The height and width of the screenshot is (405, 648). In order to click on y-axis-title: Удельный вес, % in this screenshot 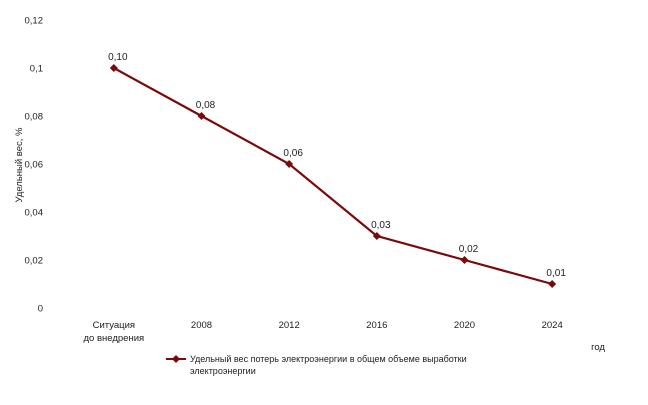, I will do `click(19, 165)`.